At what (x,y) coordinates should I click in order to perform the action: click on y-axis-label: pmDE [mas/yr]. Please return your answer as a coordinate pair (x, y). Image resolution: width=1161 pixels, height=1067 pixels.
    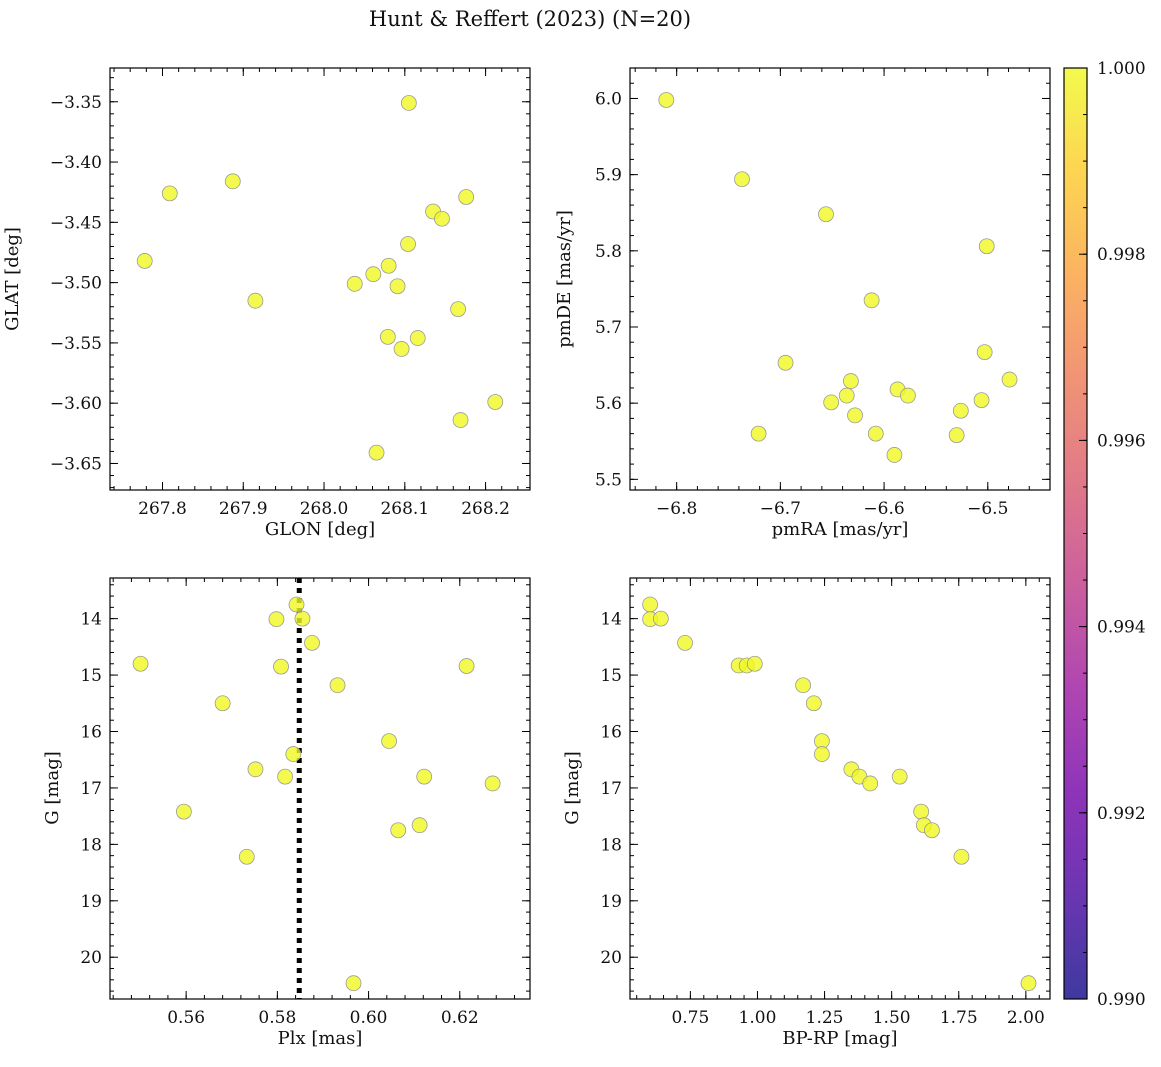
    Looking at the image, I should click on (564, 279).